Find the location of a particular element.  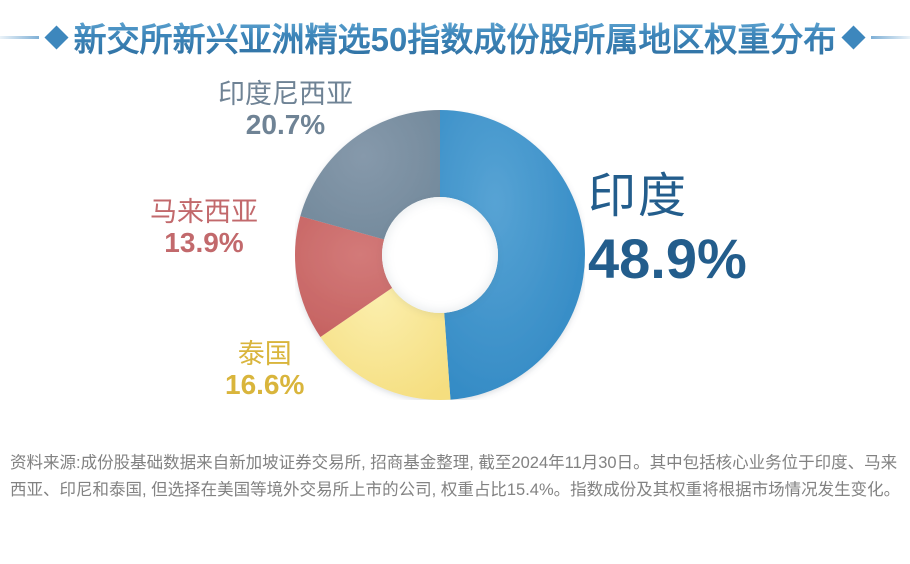

title-rule-left is located at coordinates (19, 37).